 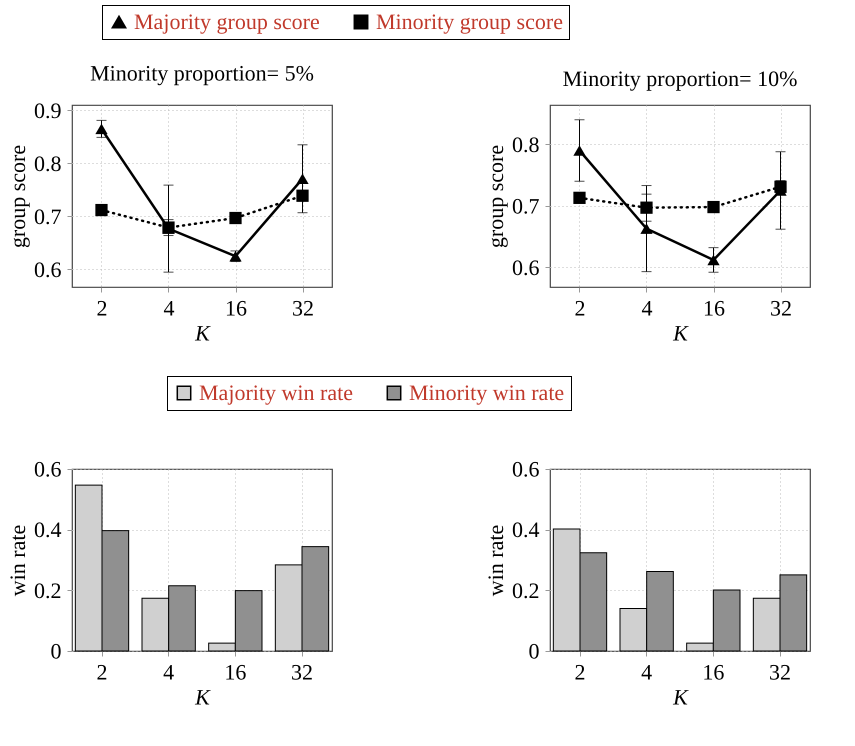 I want to click on legend-label: Majority win rate, so click(x=276, y=392).